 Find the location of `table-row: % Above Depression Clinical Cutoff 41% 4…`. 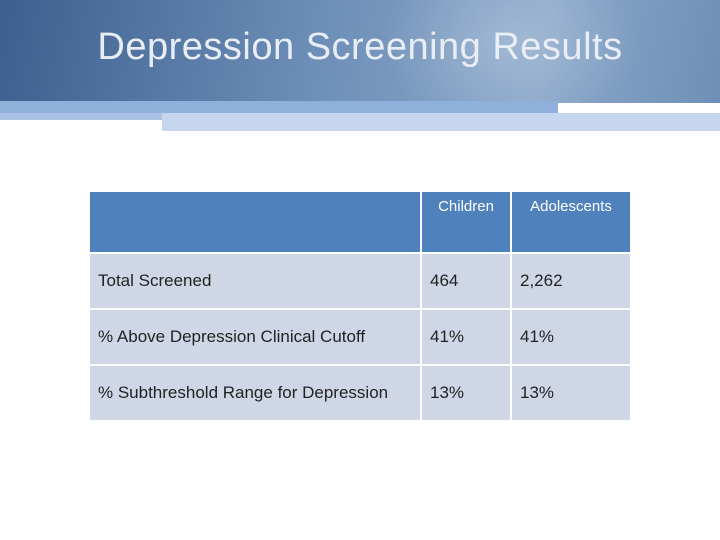

table-row: % Above Depression Clinical Cutoff 41% 4… is located at coordinates (360, 338).